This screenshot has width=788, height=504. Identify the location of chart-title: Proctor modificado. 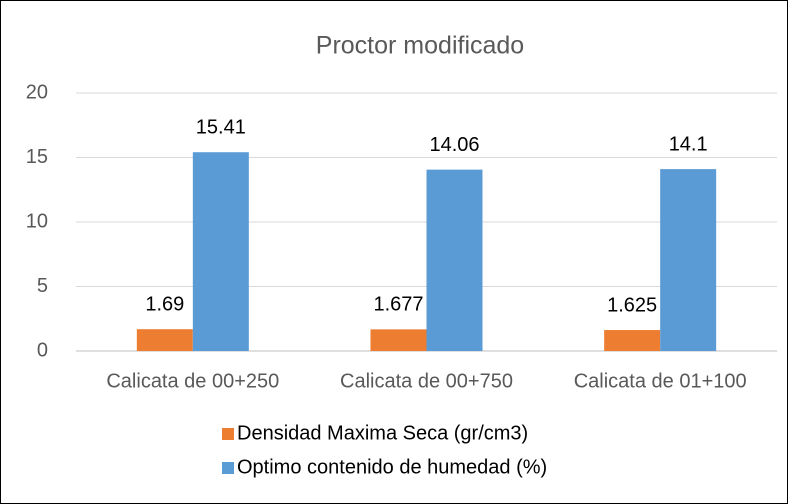
(420, 46).